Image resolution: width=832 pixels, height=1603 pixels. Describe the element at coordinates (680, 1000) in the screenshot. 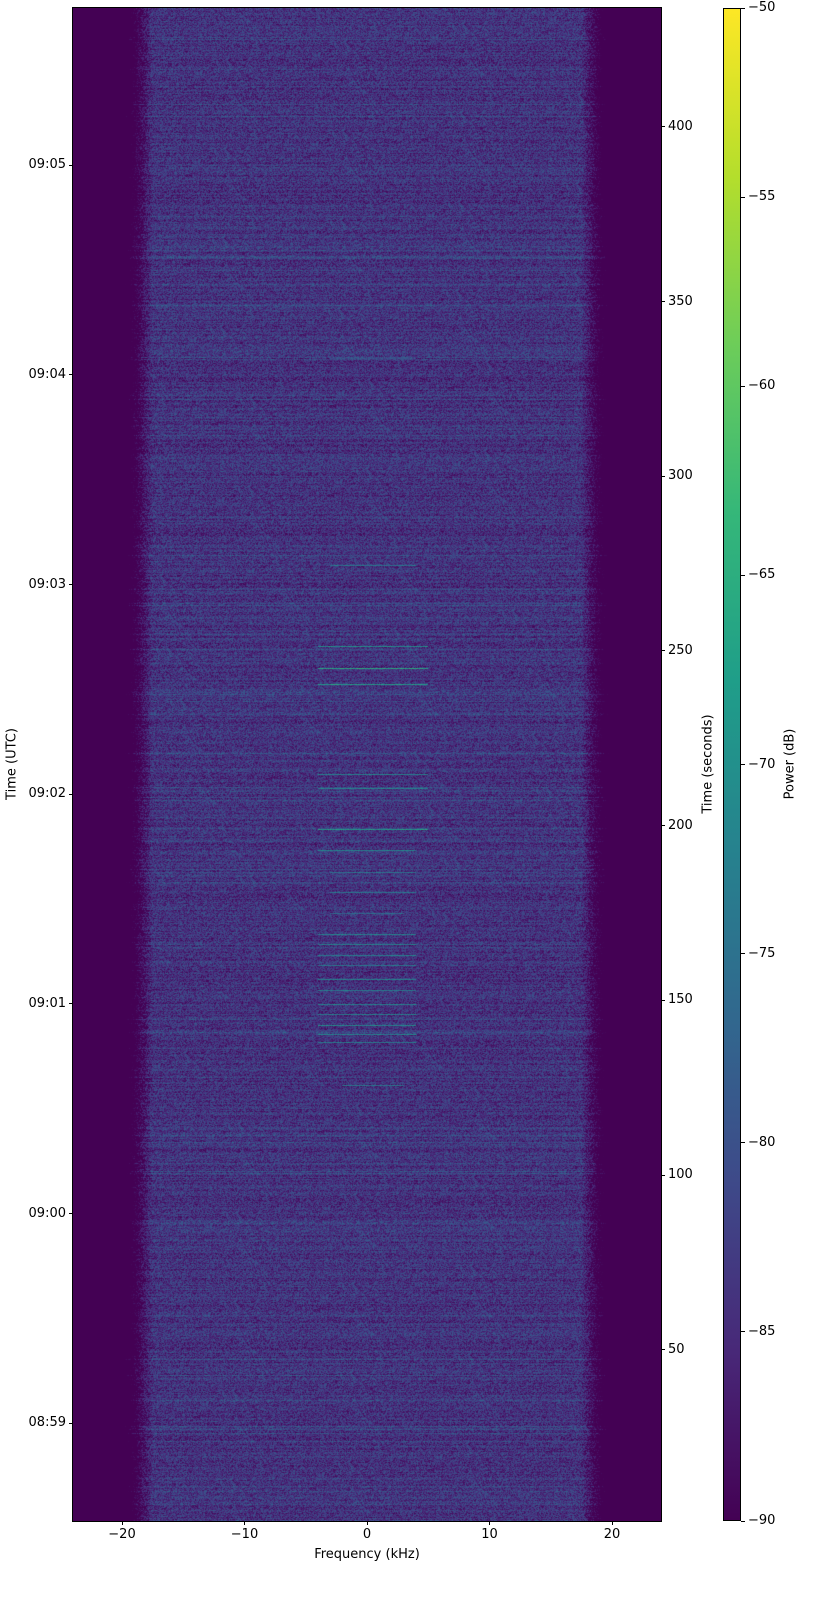

I see `right-y-tick-label: 150` at that location.